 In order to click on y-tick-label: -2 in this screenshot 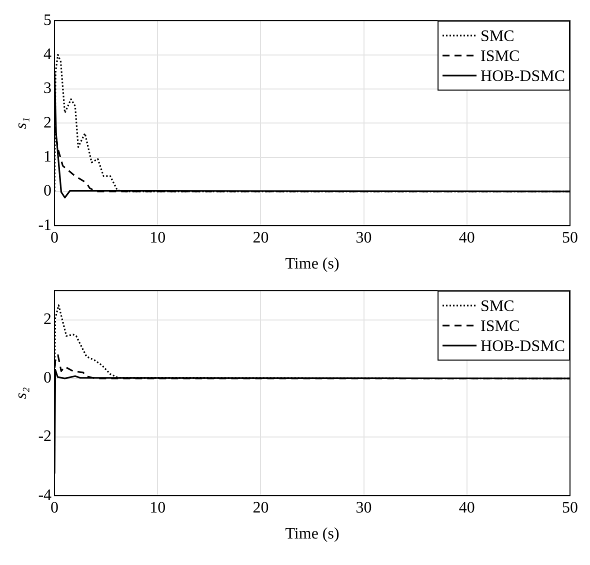, I will do `click(45, 437)`.